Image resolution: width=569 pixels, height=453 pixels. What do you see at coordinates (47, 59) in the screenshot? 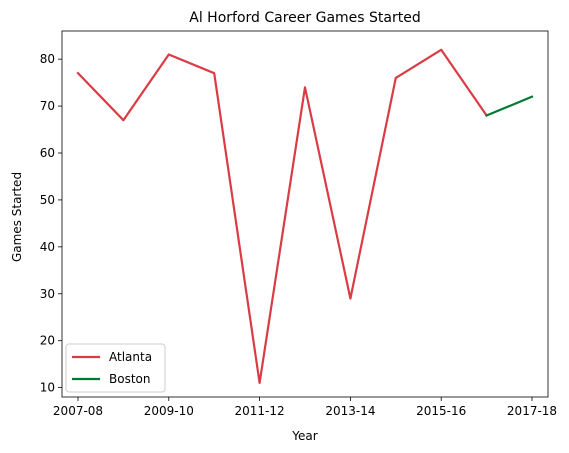
I see `y-tick-label: 80` at bounding box center [47, 59].